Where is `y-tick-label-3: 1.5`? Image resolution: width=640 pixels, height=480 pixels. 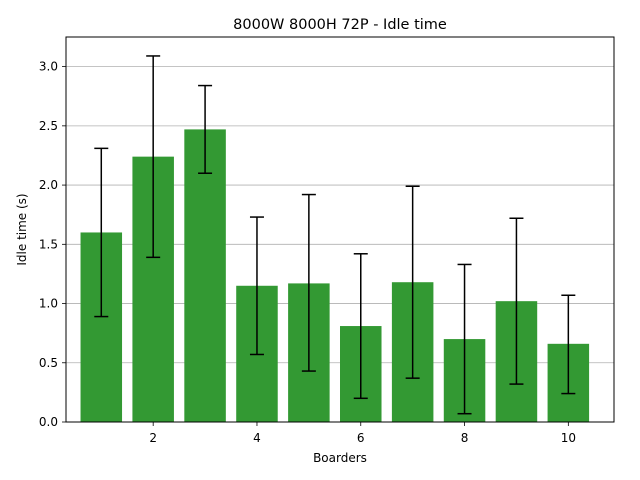 y-tick-label-3: 1.5 is located at coordinates (48, 244).